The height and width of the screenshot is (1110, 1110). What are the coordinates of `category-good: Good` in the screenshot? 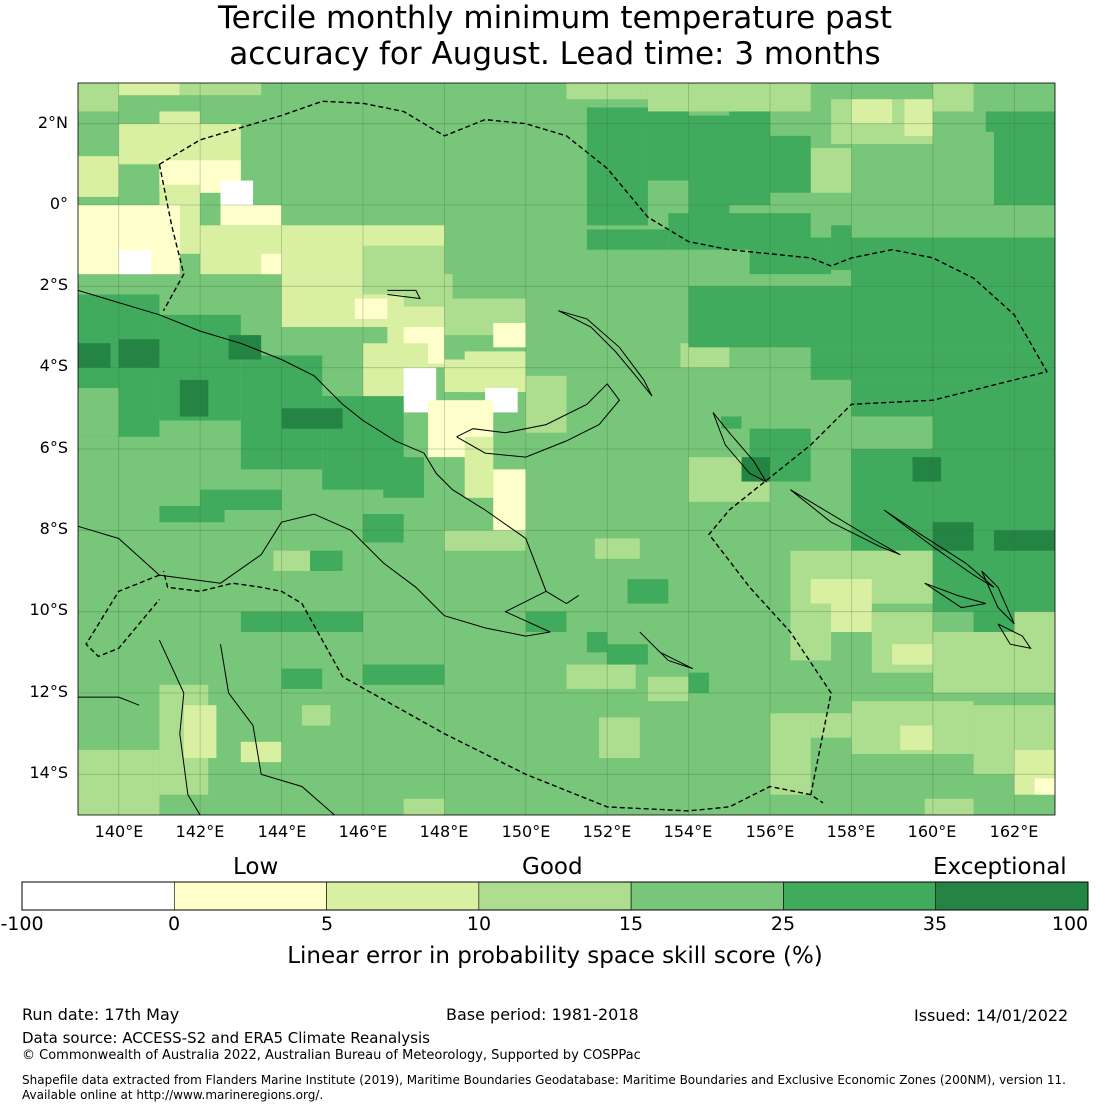 It's located at (552, 867).